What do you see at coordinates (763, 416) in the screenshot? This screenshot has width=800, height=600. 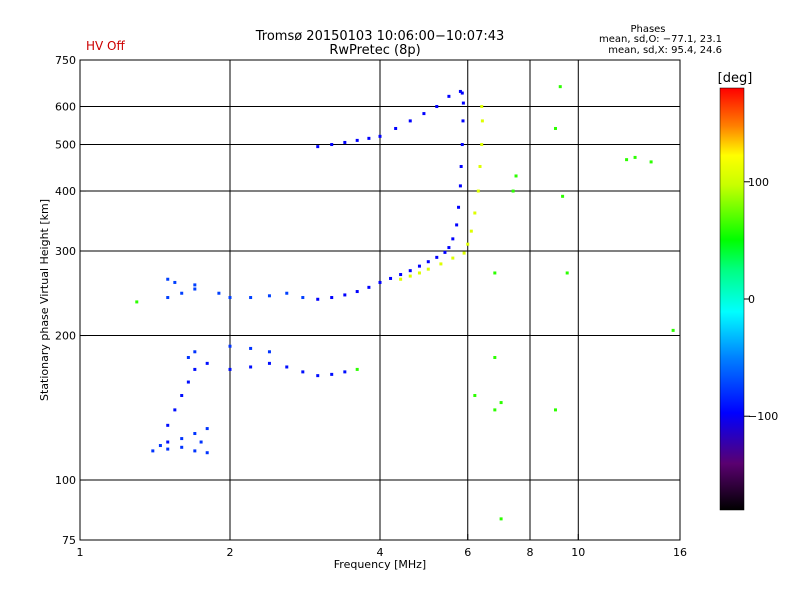 I see `colorbar-tick-label: −100` at bounding box center [763, 416].